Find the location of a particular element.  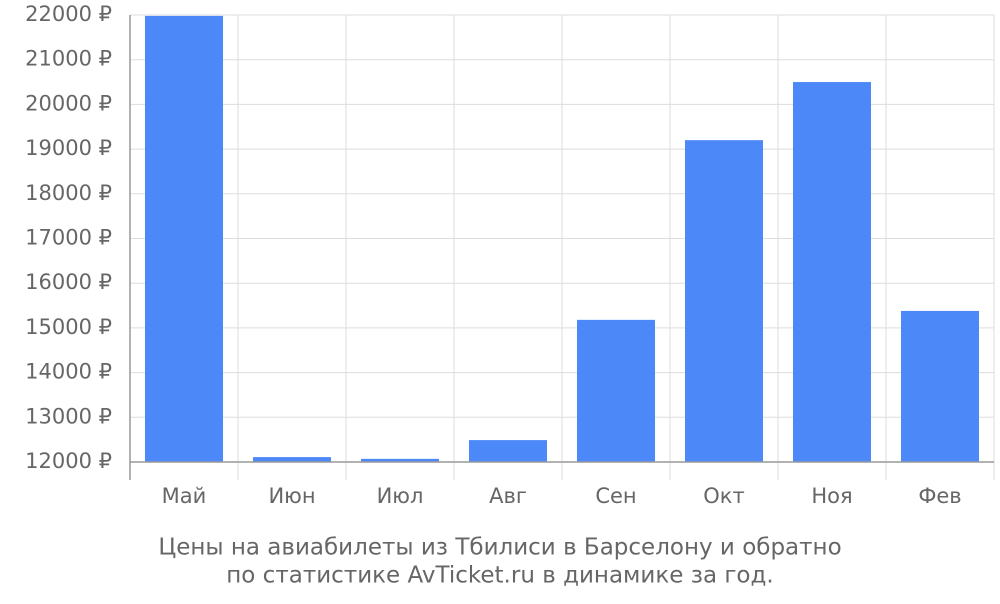

y-tick-label: 14000 ₽ is located at coordinates (68, 372).